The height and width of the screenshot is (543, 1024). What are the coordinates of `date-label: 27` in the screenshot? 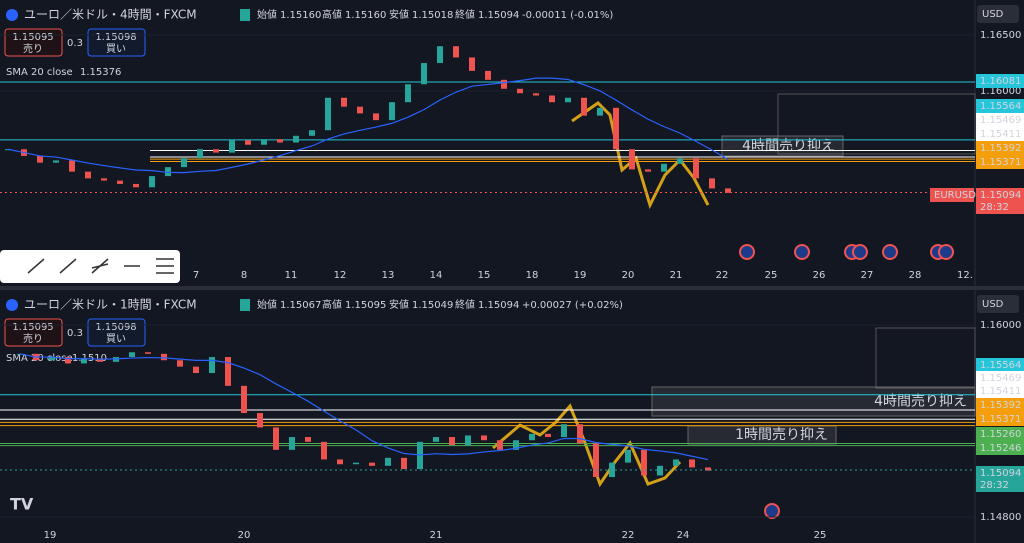 It's located at (867, 275).